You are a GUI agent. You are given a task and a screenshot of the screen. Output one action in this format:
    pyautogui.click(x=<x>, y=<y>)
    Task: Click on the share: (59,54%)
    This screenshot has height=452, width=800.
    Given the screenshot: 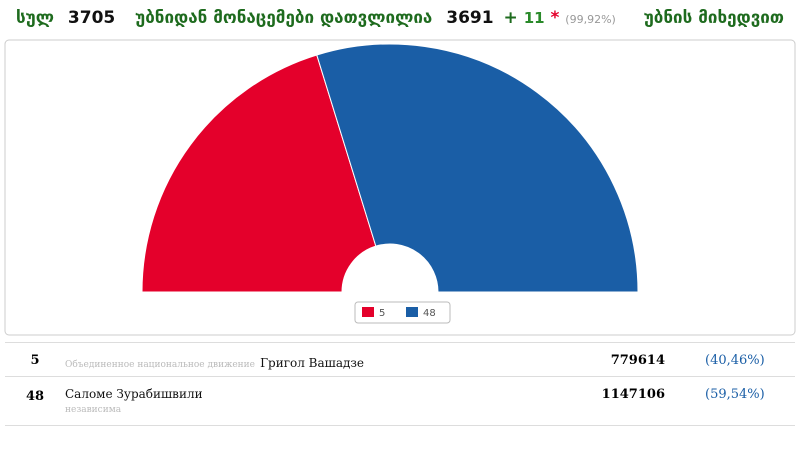 What is the action you would take?
    pyautogui.click(x=735, y=394)
    